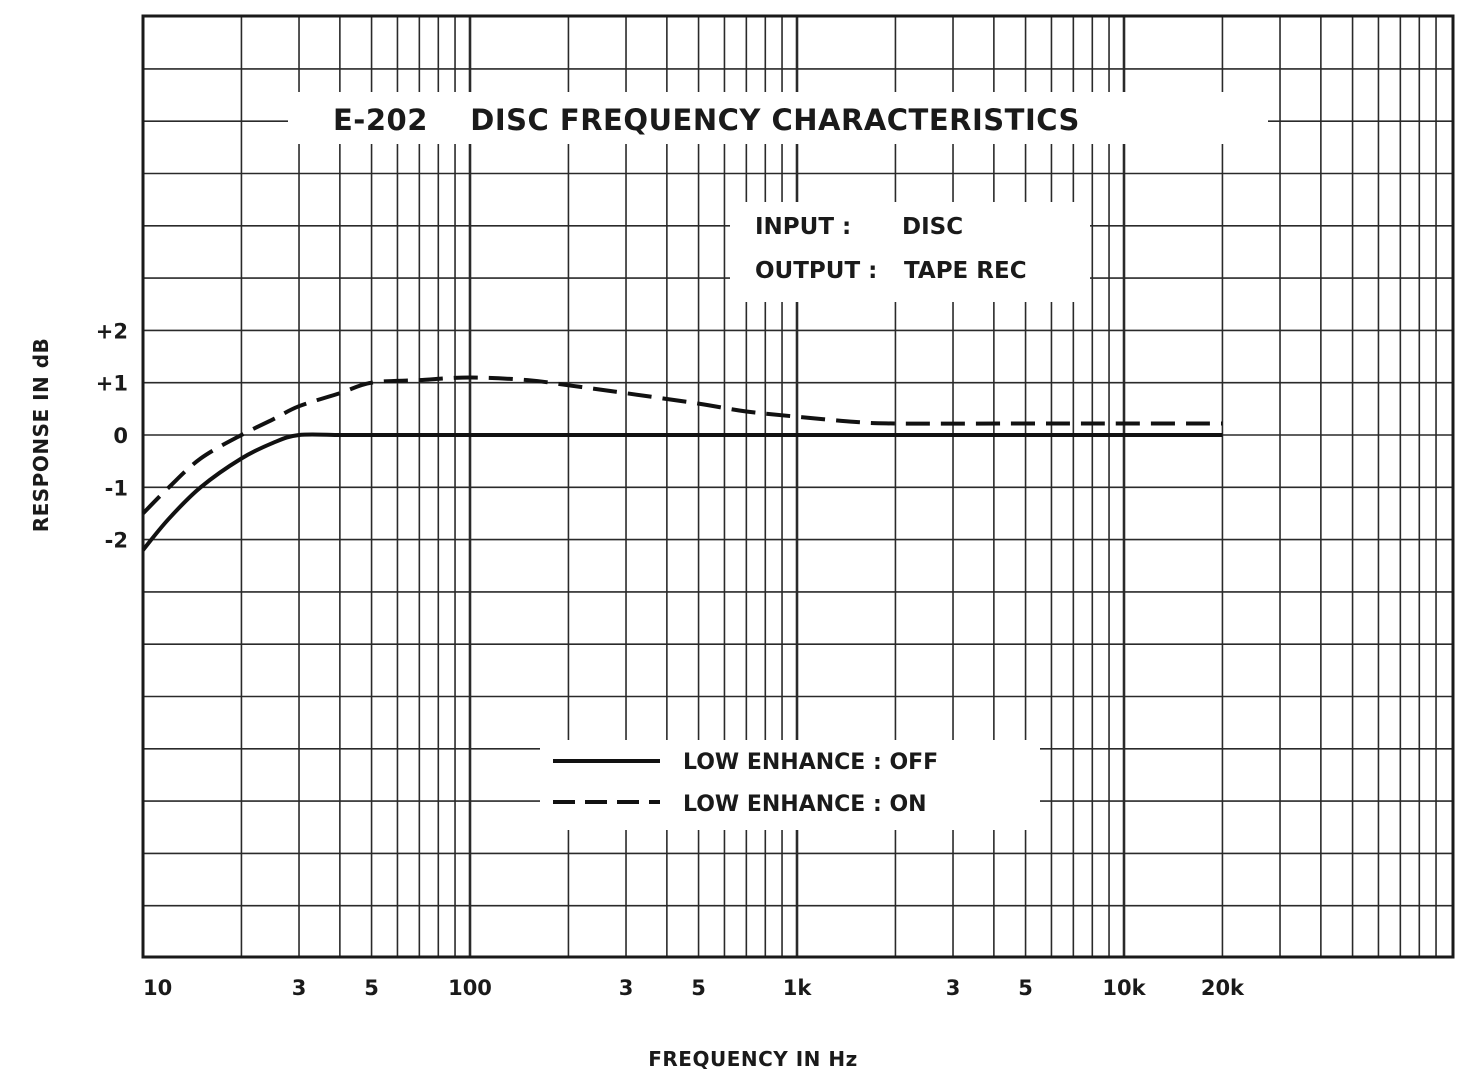 This screenshot has width=1473, height=1075. I want to click on series-layer, so click(682, 463).